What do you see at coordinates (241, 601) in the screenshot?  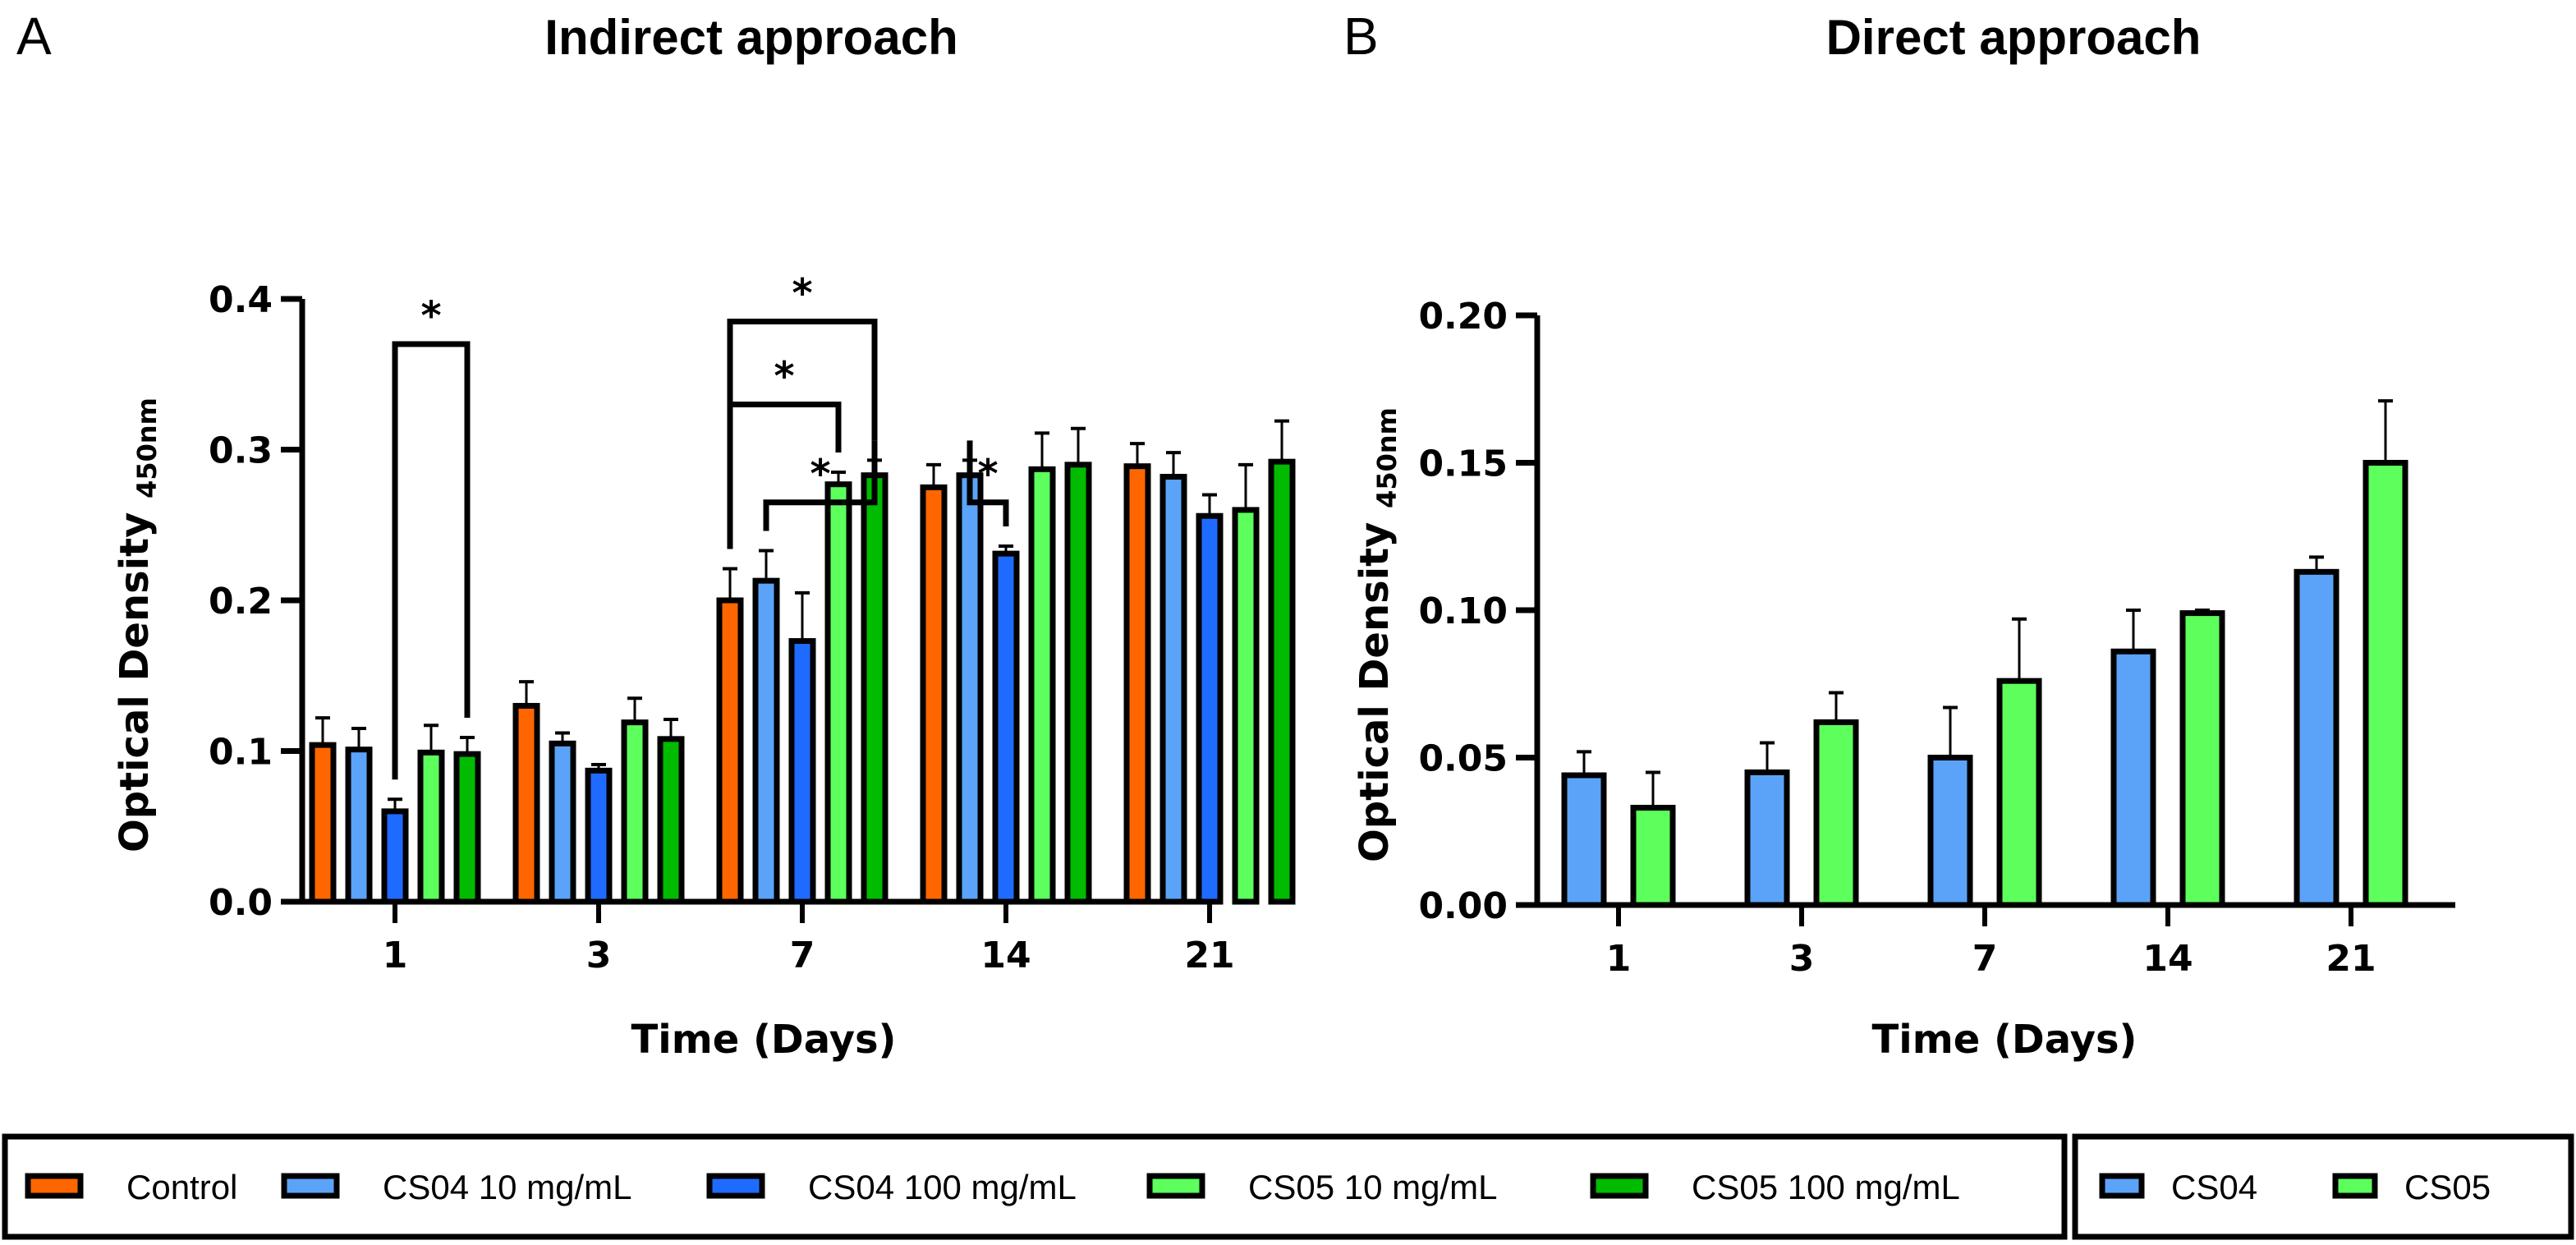 I see `y-tick-label: 0.2` at bounding box center [241, 601].